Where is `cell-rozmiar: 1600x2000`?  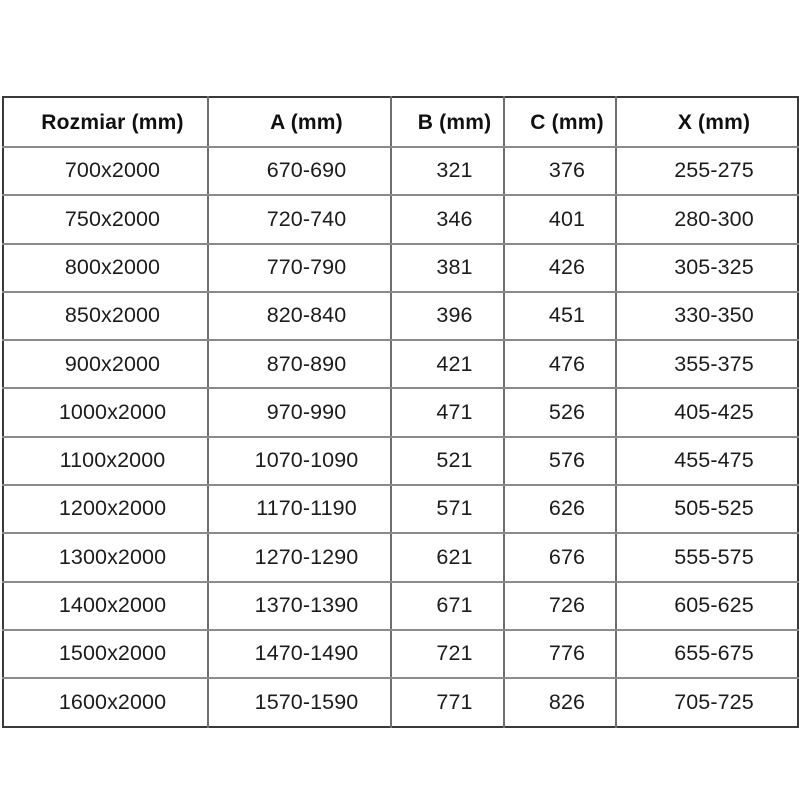
cell-rozmiar: 1600x2000 is located at coordinates (106, 702).